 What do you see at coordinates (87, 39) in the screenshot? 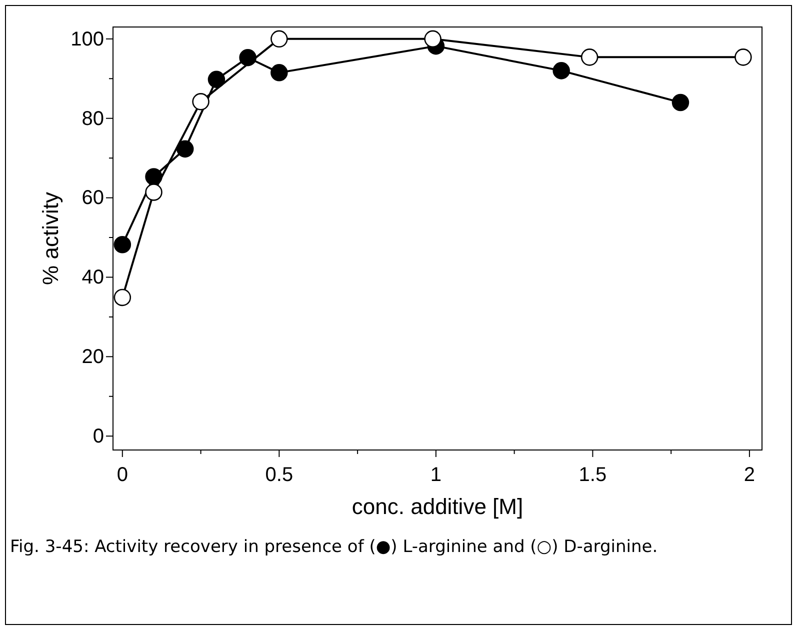
I see `y-tick-label: 100` at bounding box center [87, 39].